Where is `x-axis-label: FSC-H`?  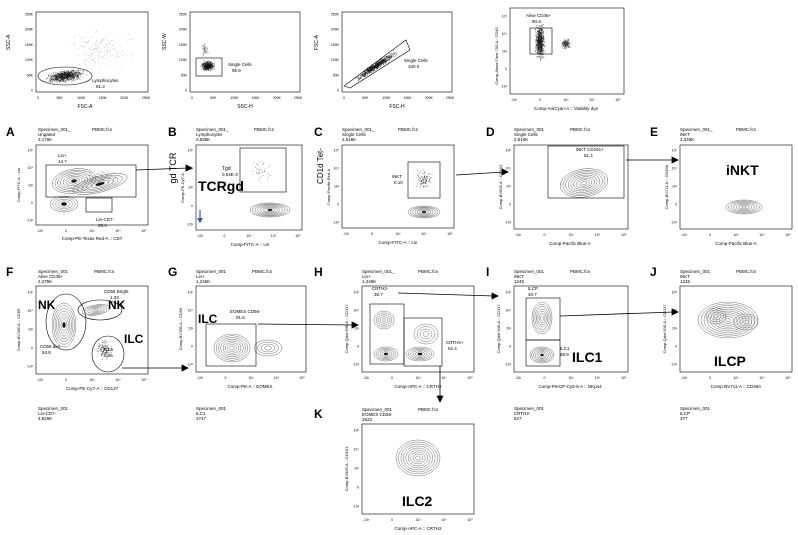
x-axis-label: FSC-H is located at coordinates (397, 107).